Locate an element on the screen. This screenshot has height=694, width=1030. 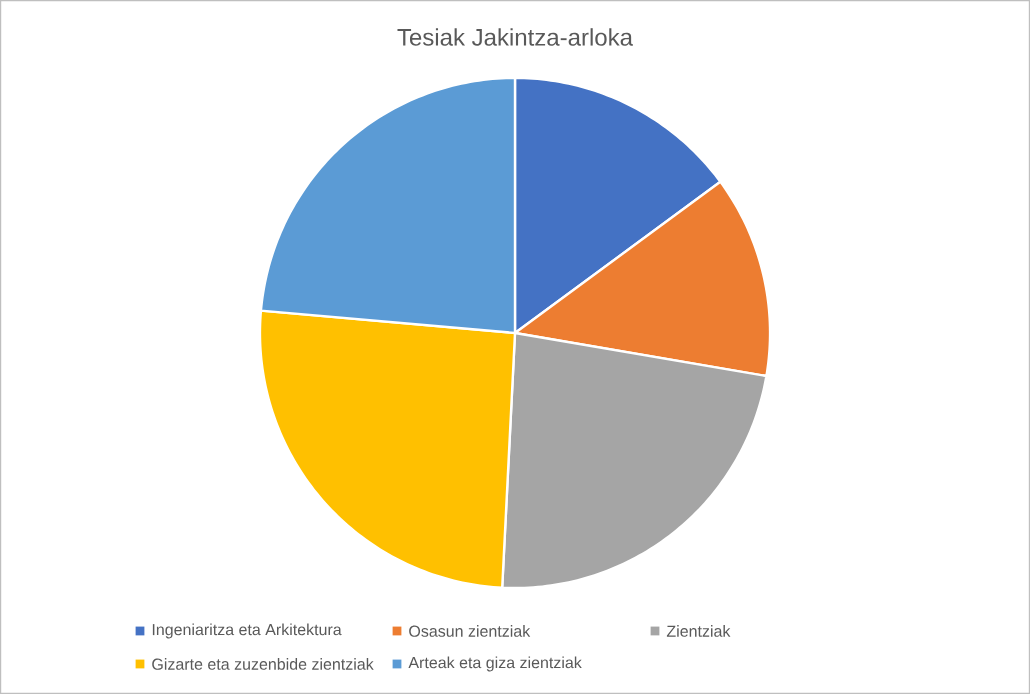
chart-title: Tesiak Jakintza-arloka is located at coordinates (515, 37).